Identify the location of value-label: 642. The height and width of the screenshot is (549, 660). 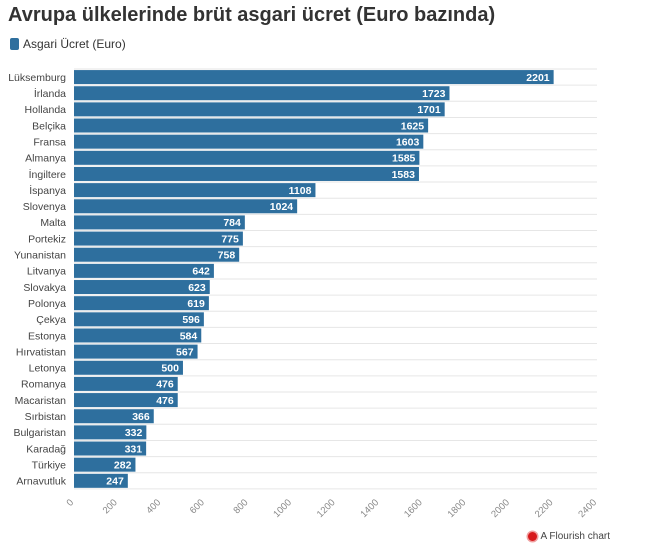
(201, 272).